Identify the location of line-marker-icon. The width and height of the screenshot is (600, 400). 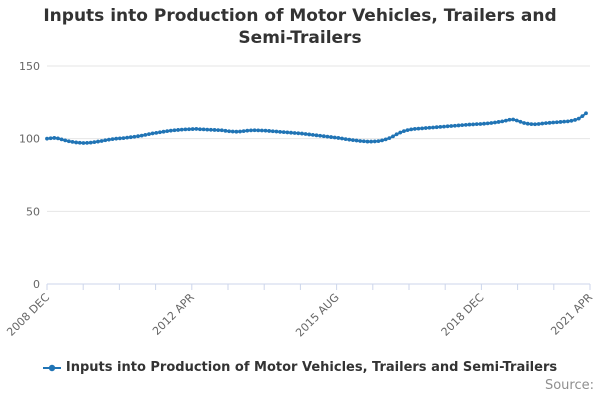
(51, 367).